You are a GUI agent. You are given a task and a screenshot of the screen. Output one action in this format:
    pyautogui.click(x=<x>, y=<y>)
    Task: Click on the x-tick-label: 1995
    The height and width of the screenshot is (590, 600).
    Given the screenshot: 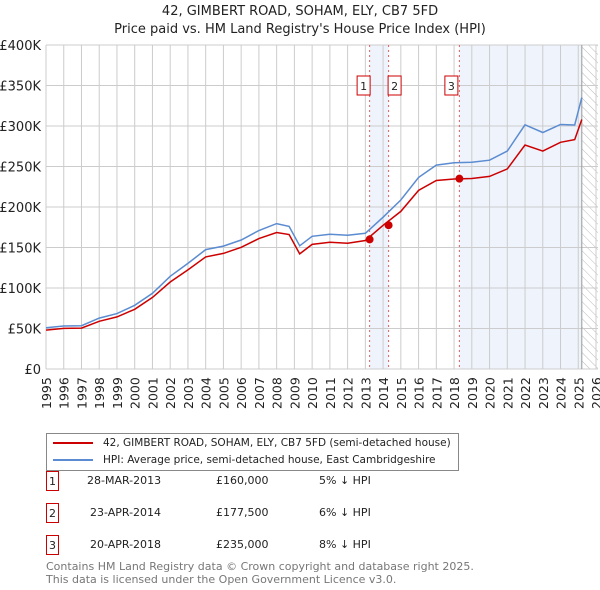 What is the action you would take?
    pyautogui.click(x=46, y=393)
    